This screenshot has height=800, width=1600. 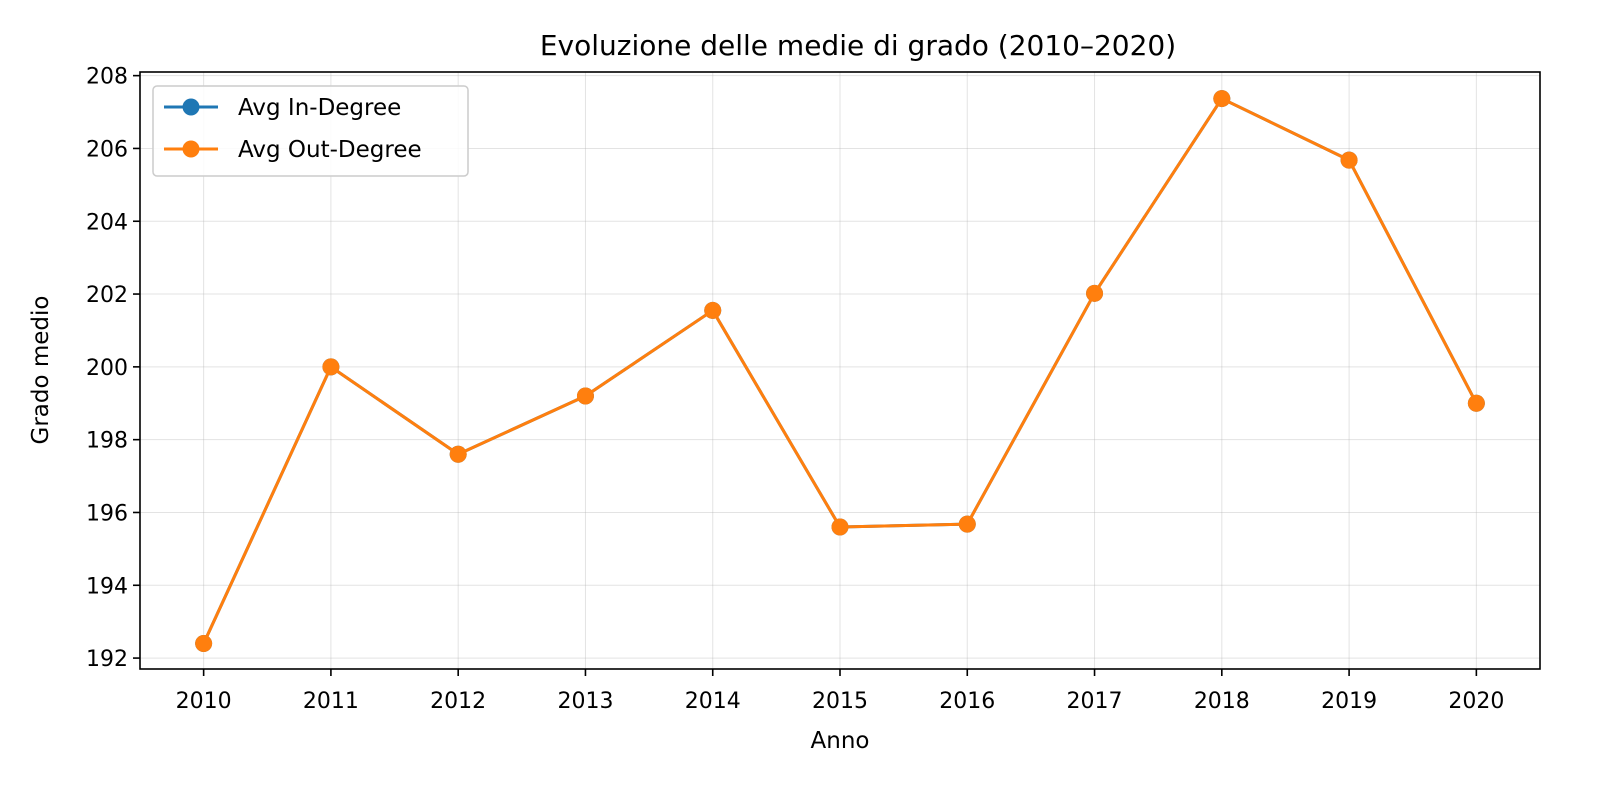 What do you see at coordinates (41, 370) in the screenshot?
I see `y-axis-label: Grado medio` at bounding box center [41, 370].